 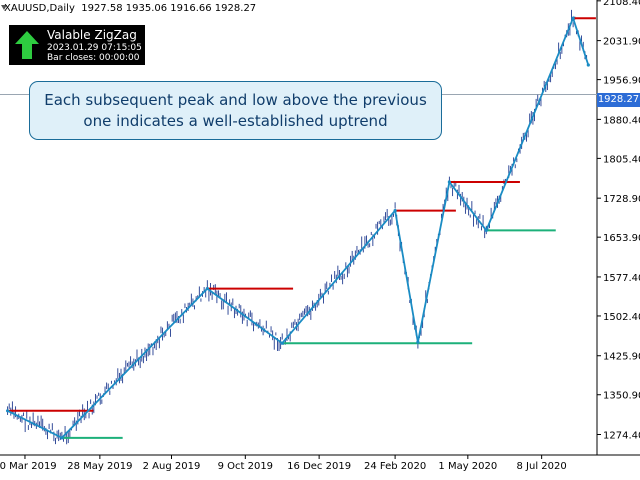 I want to click on x-tick-label: 20 Mar 2019, so click(x=28, y=466).